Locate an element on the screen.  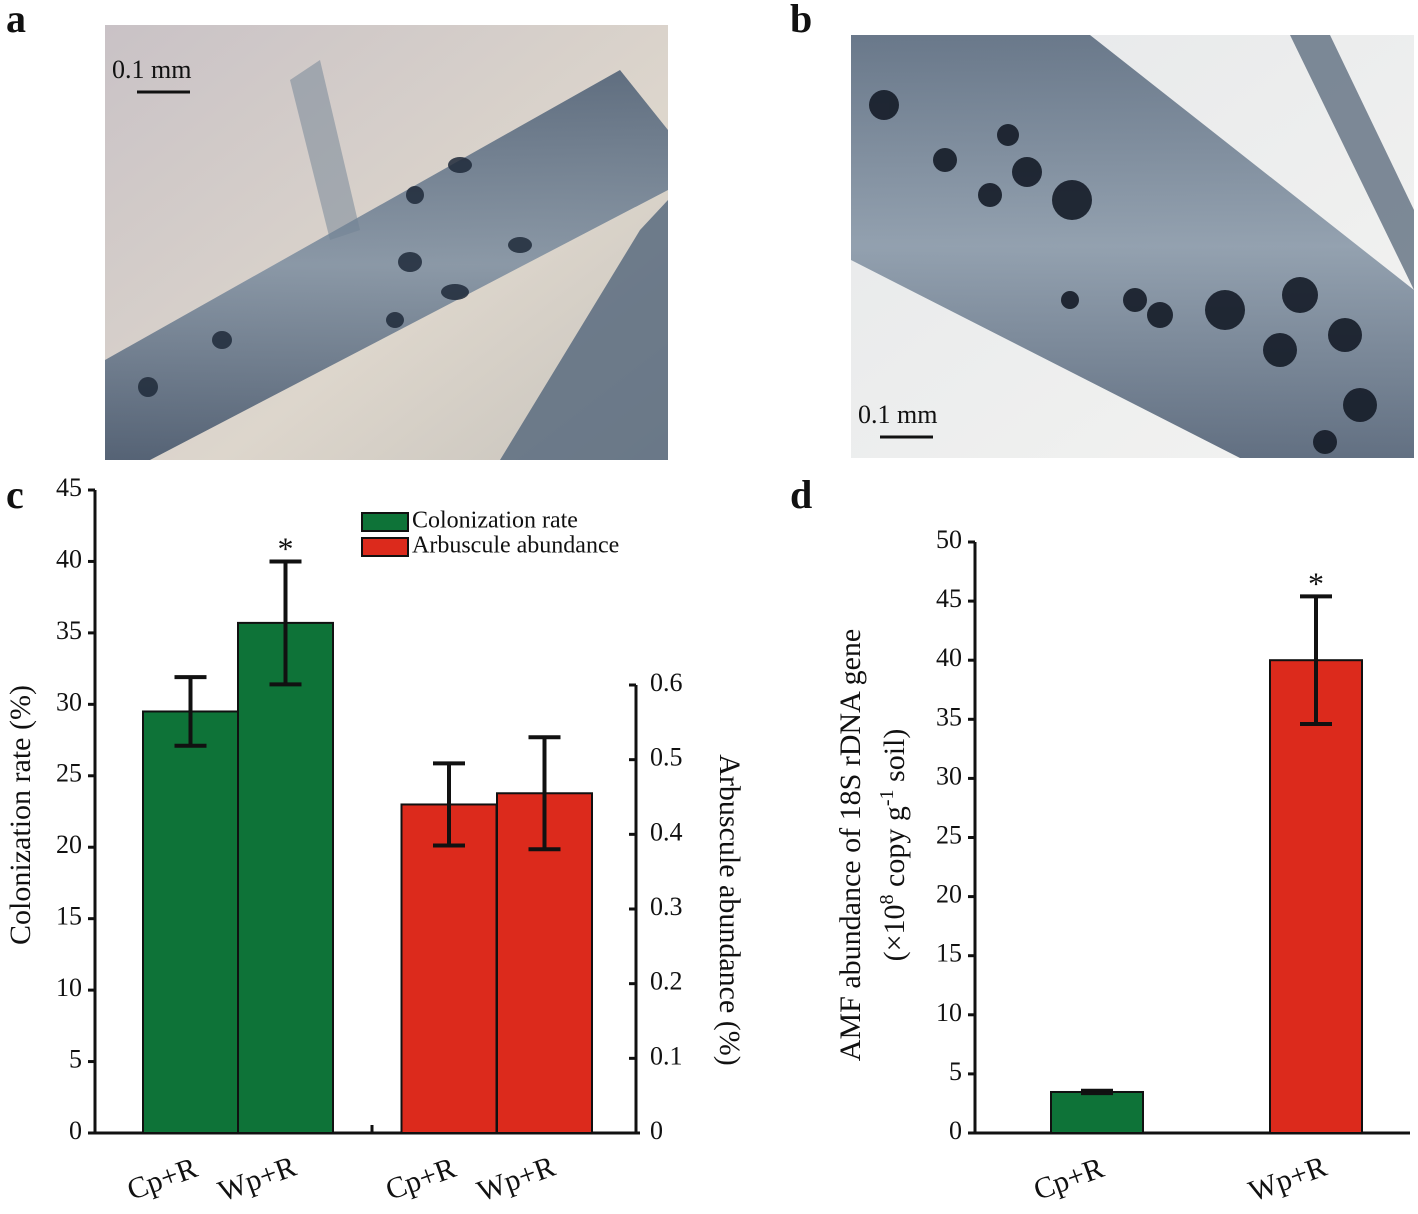
legend-label: Arbuscule abundance is located at coordinates (515, 546).